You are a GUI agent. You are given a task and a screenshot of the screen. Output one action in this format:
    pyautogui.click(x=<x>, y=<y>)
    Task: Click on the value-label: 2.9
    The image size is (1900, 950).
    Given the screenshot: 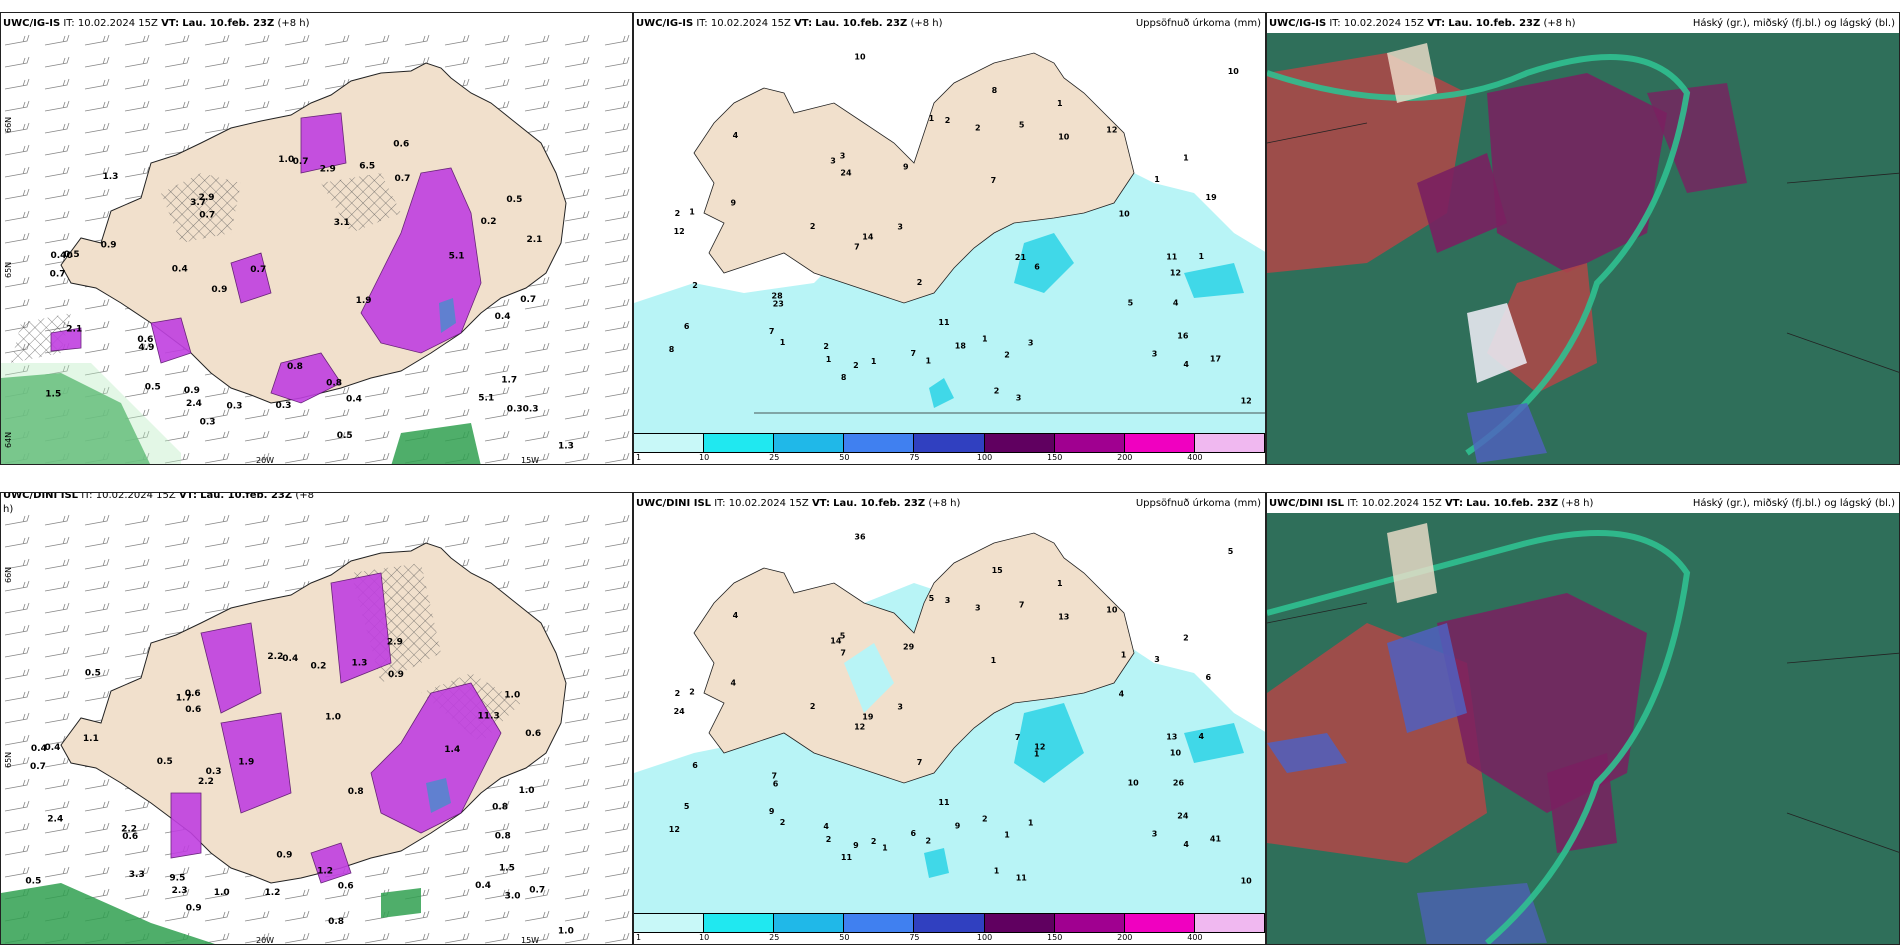 What is the action you would take?
    pyautogui.click(x=328, y=170)
    